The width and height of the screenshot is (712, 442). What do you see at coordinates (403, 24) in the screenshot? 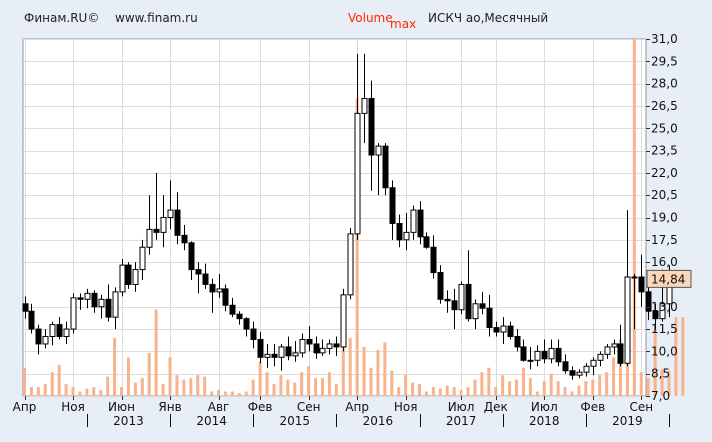
I see `volume-max-label: max` at bounding box center [403, 24].